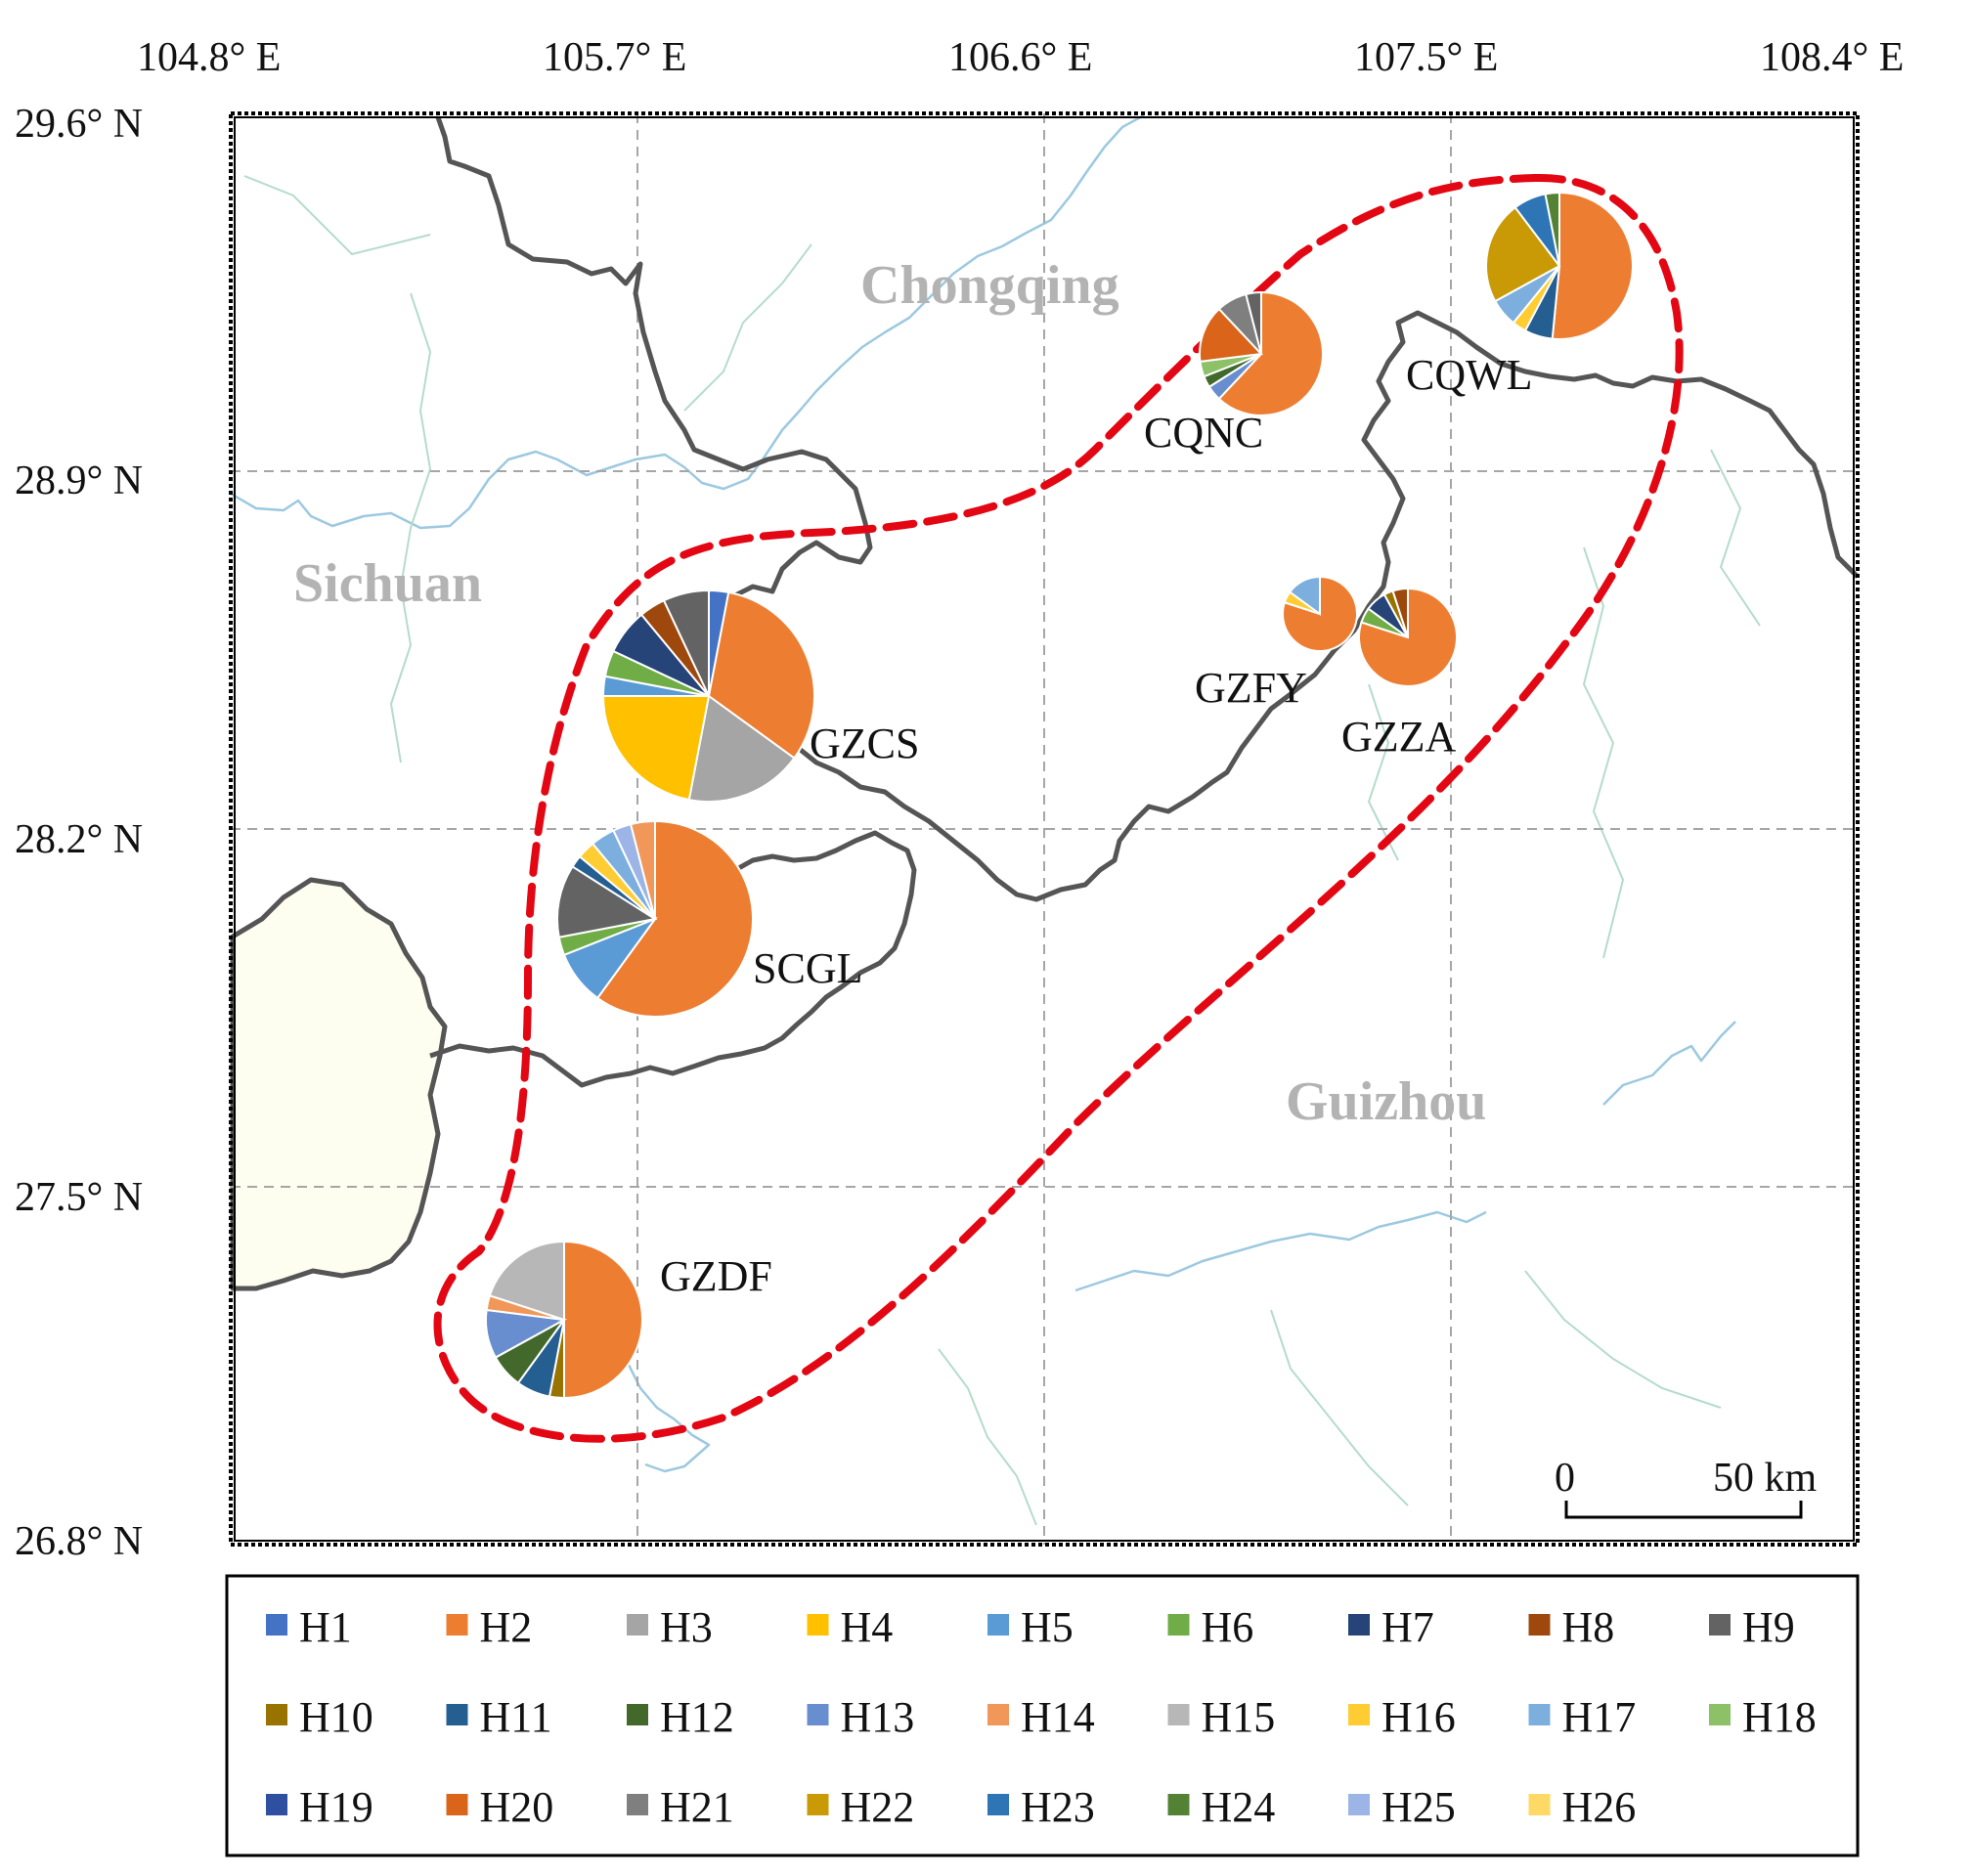  What do you see at coordinates (1720, 1714) in the screenshot?
I see `legend-swatch-h18` at bounding box center [1720, 1714].